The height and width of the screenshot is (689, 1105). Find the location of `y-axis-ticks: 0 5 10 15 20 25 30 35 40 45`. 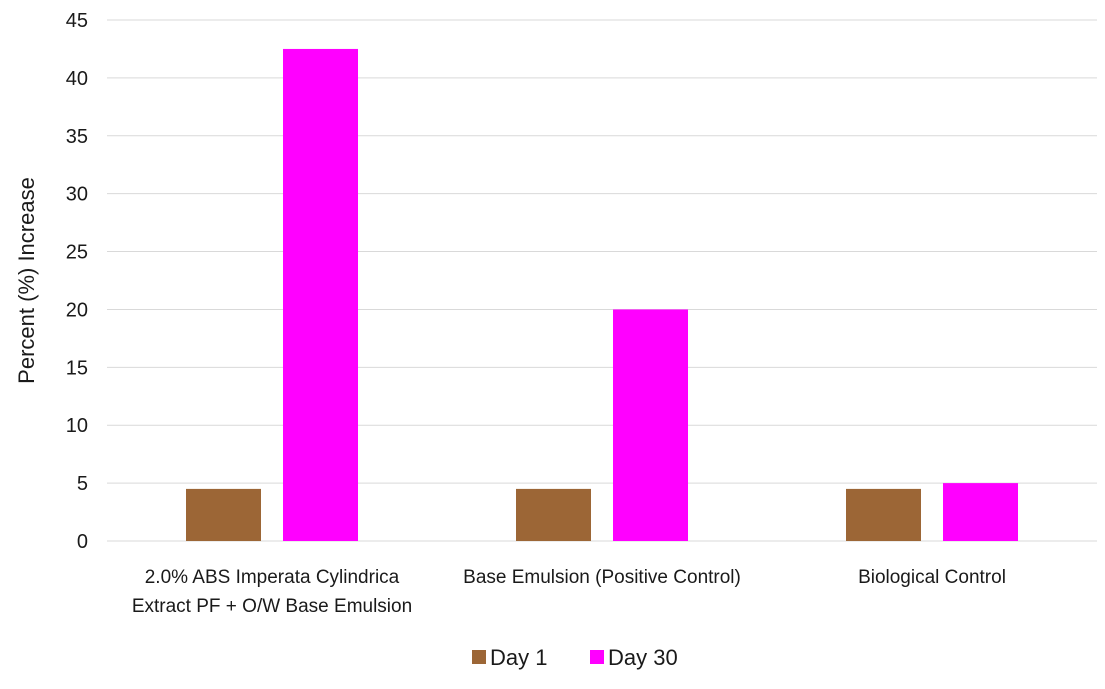

y-axis-ticks: 0 5 10 15 20 25 30 35 40 45 is located at coordinates (77, 281).